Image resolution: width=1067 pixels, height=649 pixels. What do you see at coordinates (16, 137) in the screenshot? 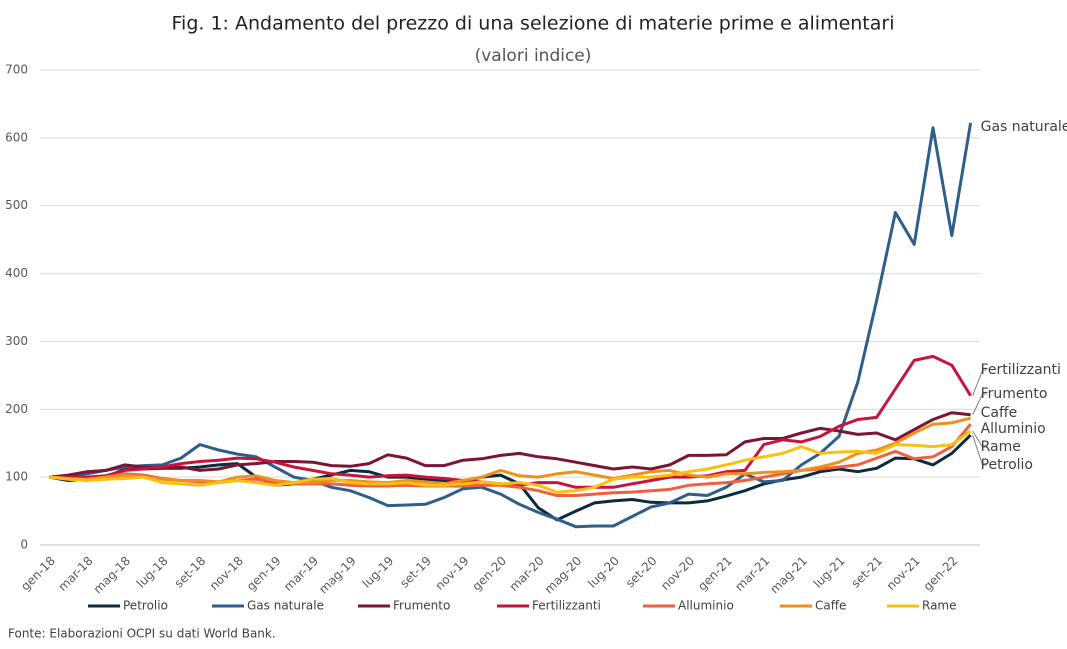
I see `y-tick-label: 600` at bounding box center [16, 137].